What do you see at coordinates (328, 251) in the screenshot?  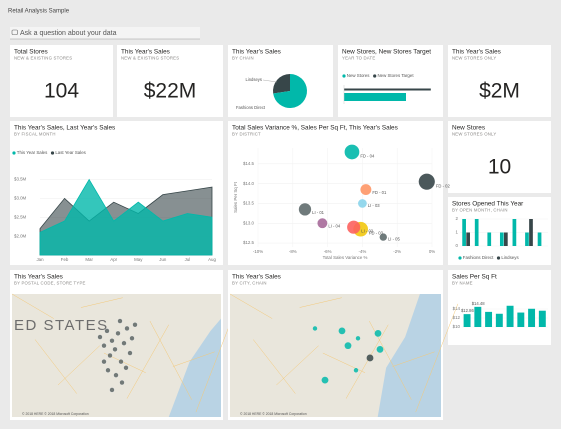 I see `x-tick-label: -6%` at bounding box center [328, 251].